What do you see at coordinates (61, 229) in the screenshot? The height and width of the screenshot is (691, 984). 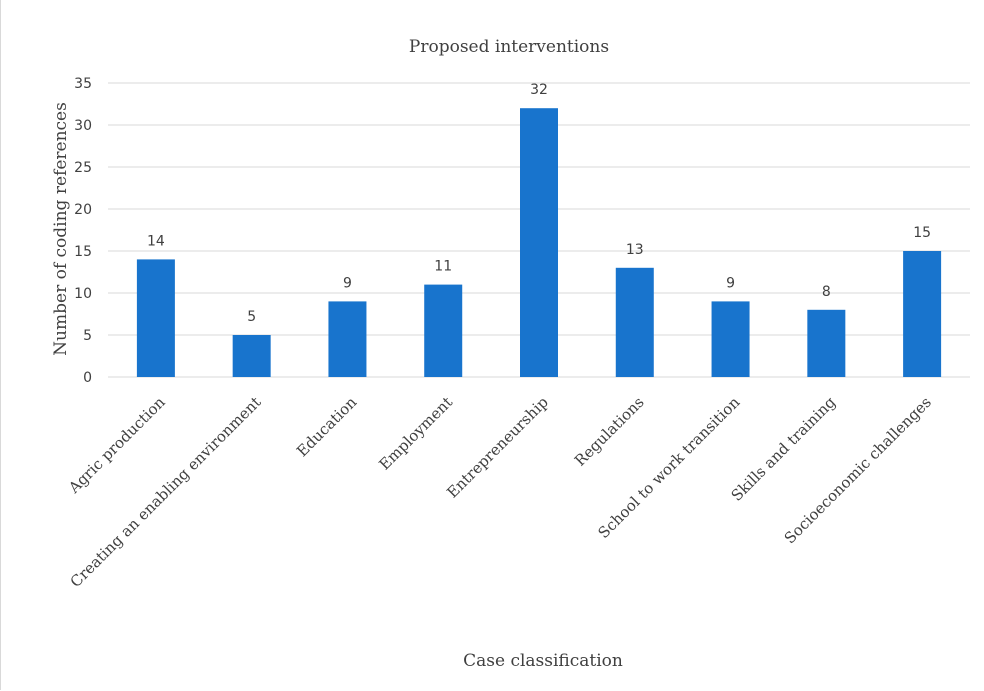 I see `y-axis-title: Number of coding references` at bounding box center [61, 229].